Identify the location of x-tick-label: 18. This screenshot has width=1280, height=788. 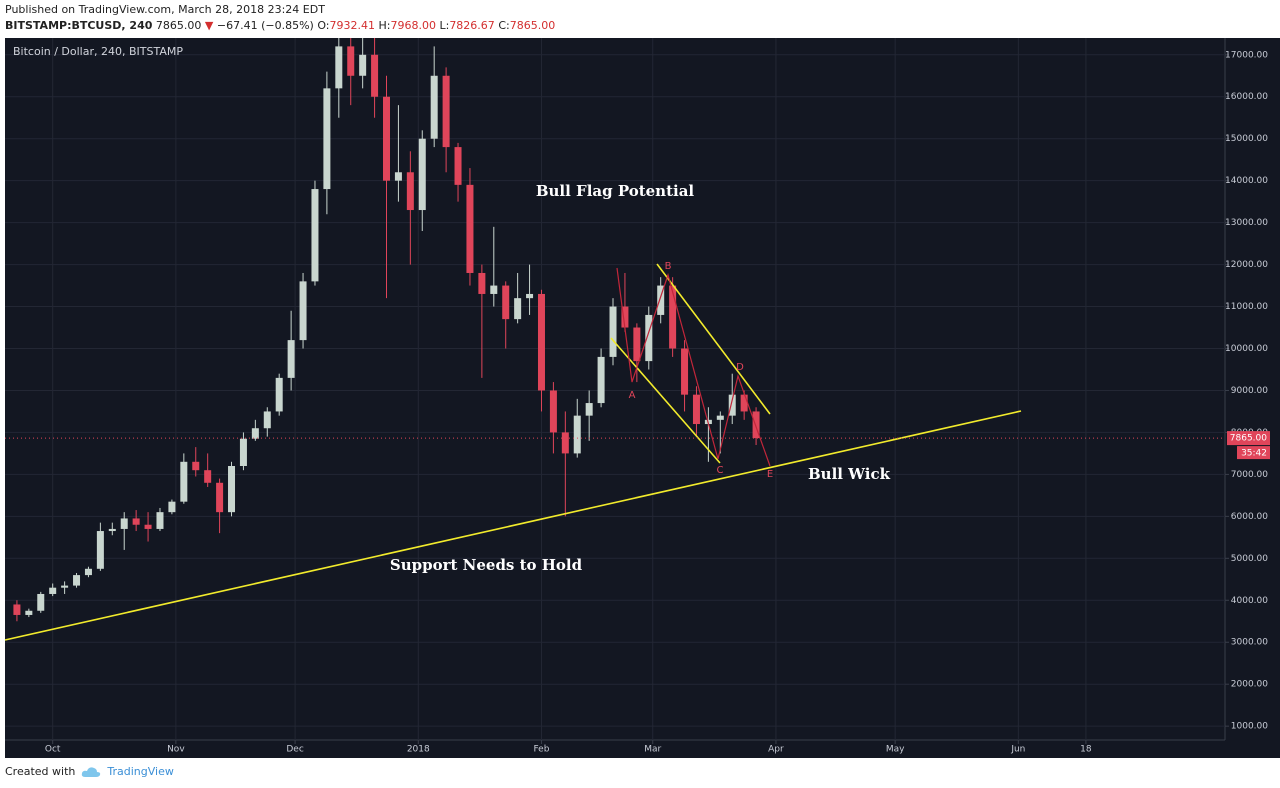
(1086, 750).